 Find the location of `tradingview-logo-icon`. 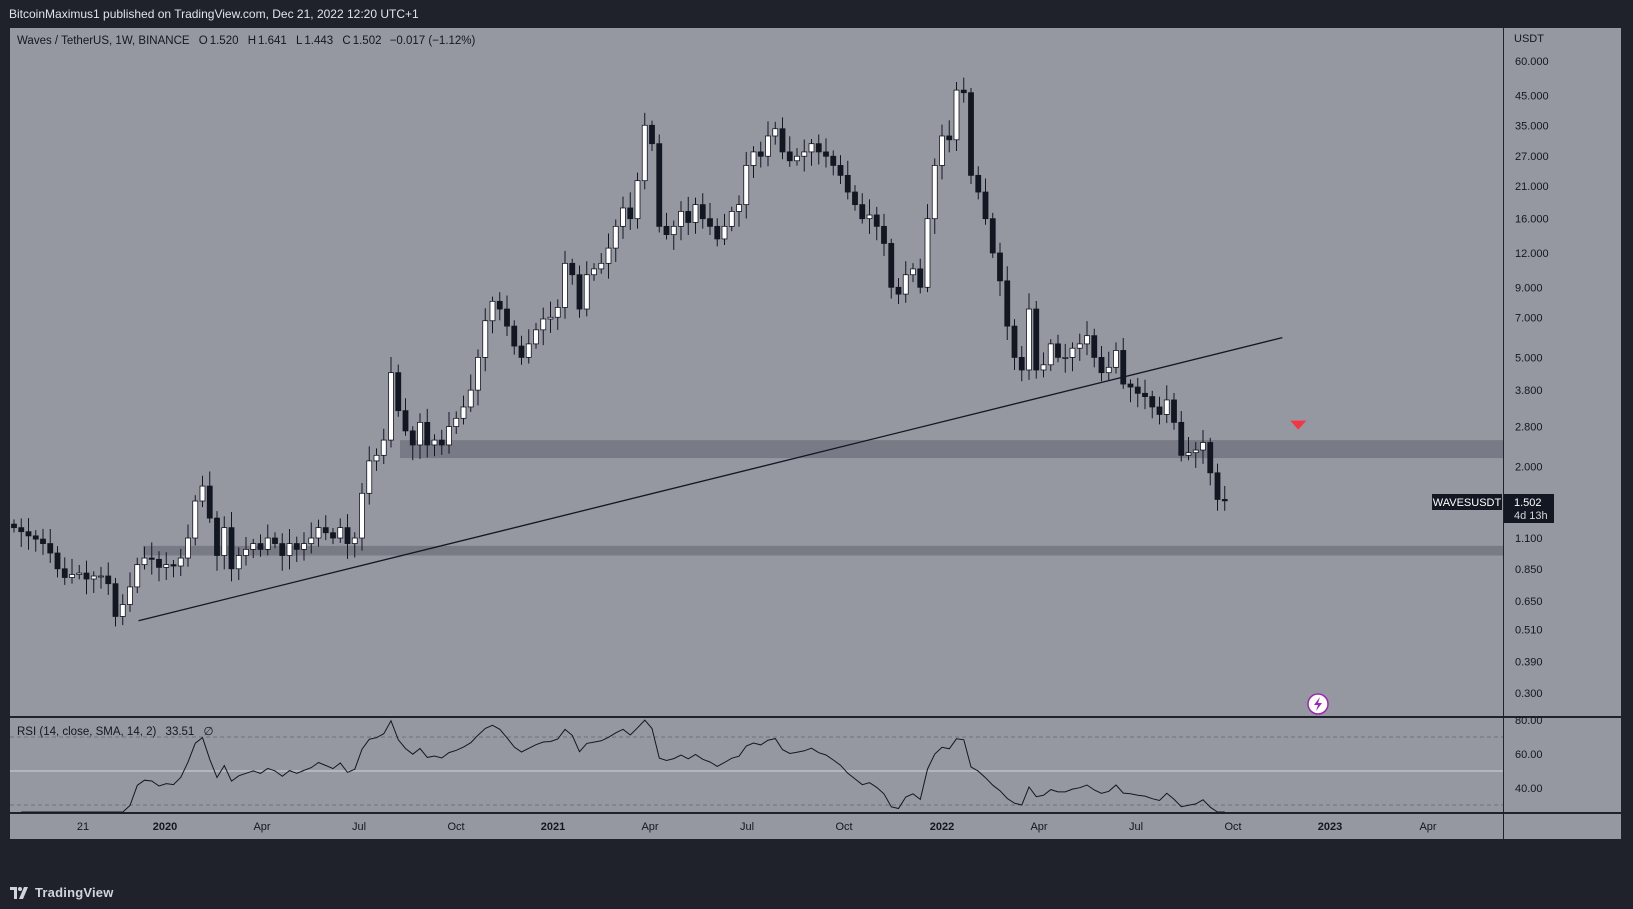

tradingview-logo-icon is located at coordinates (19, 892).